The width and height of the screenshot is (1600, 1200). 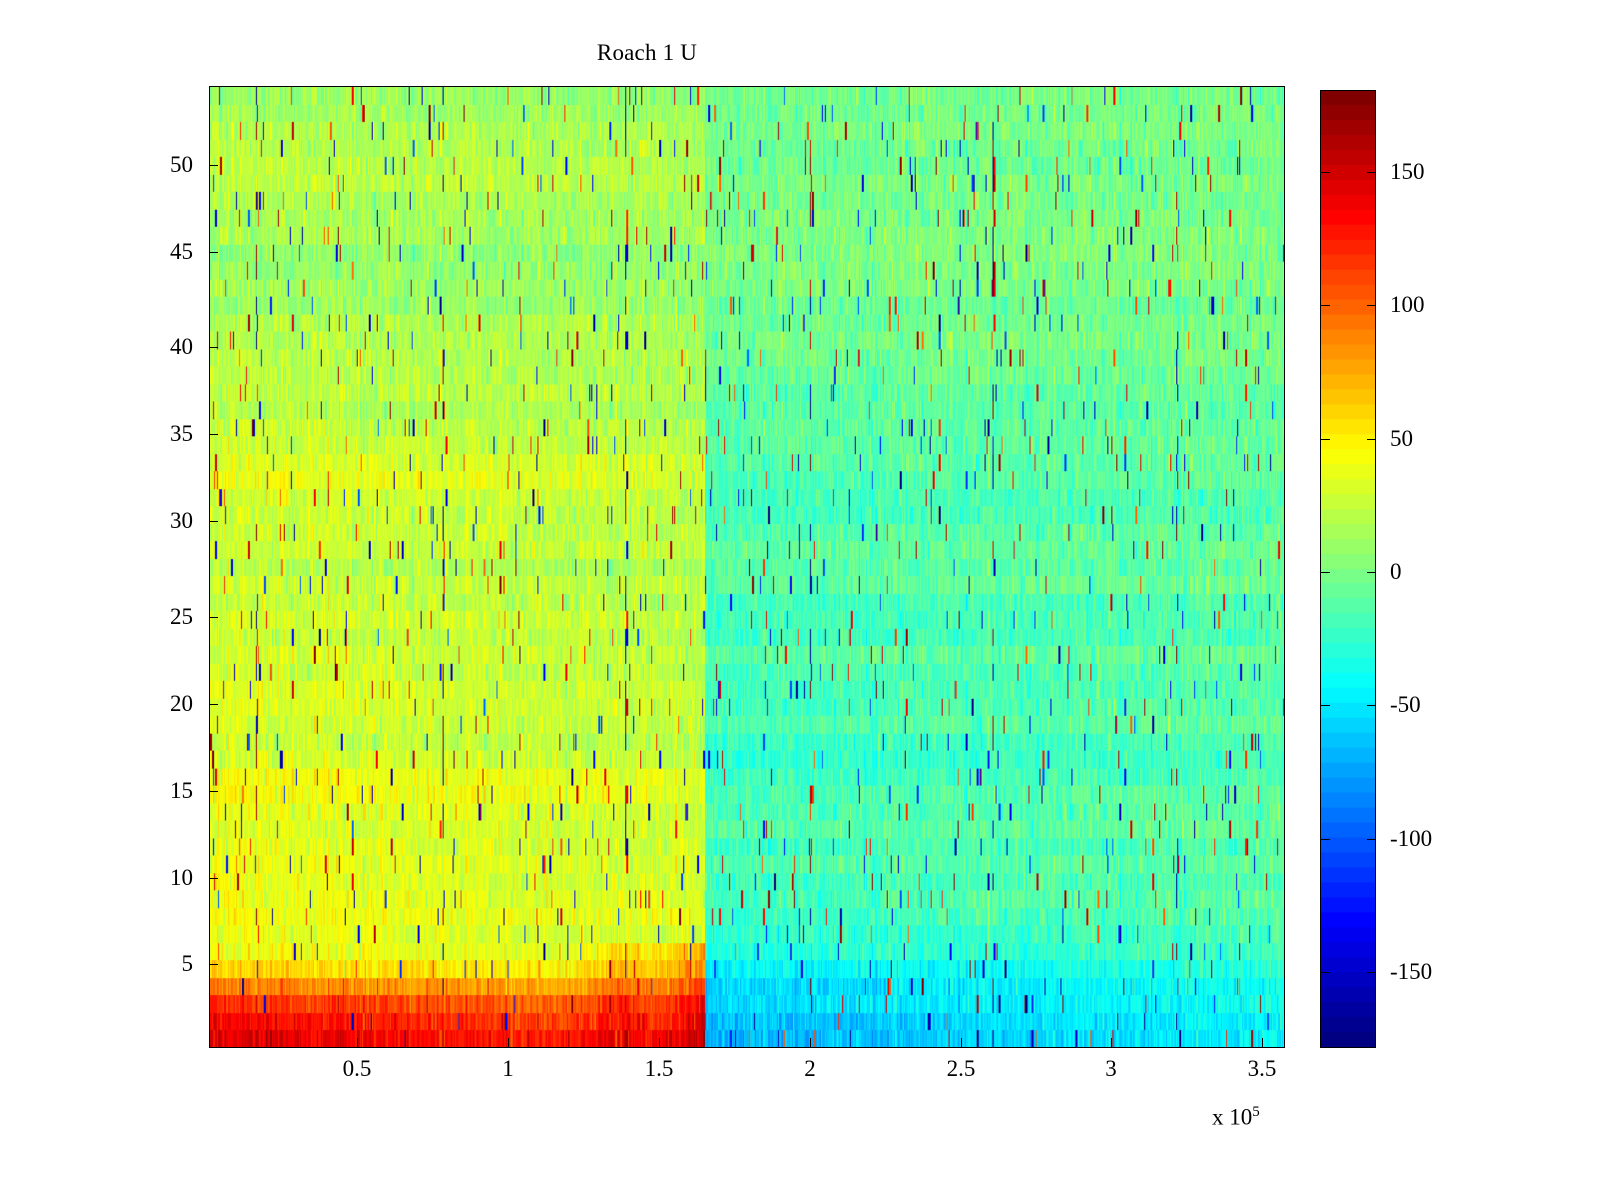 What do you see at coordinates (181, 251) in the screenshot?
I see `y-tick-label: 45` at bounding box center [181, 251].